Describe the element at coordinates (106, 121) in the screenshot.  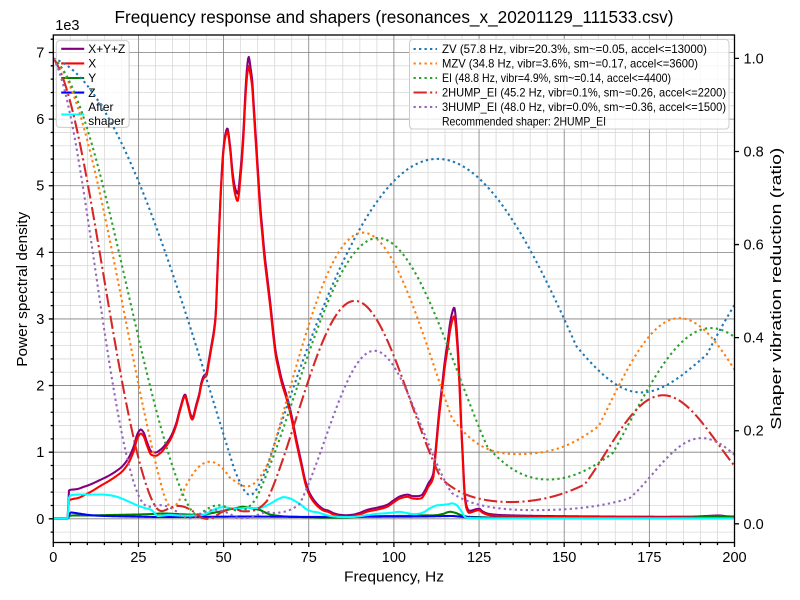
I see `svg-text: shaper` at that location.